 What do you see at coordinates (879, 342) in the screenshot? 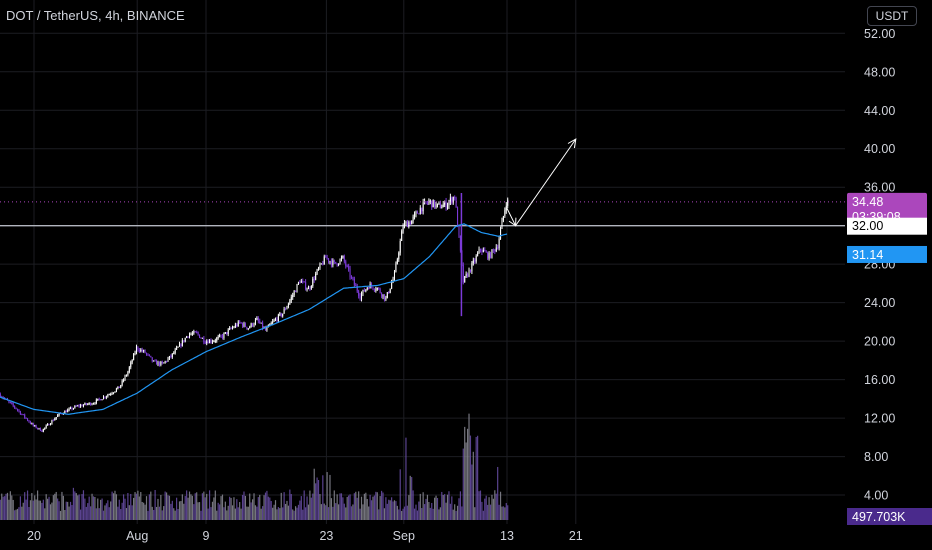
I see `price-tick-label: 20.00` at bounding box center [879, 342].